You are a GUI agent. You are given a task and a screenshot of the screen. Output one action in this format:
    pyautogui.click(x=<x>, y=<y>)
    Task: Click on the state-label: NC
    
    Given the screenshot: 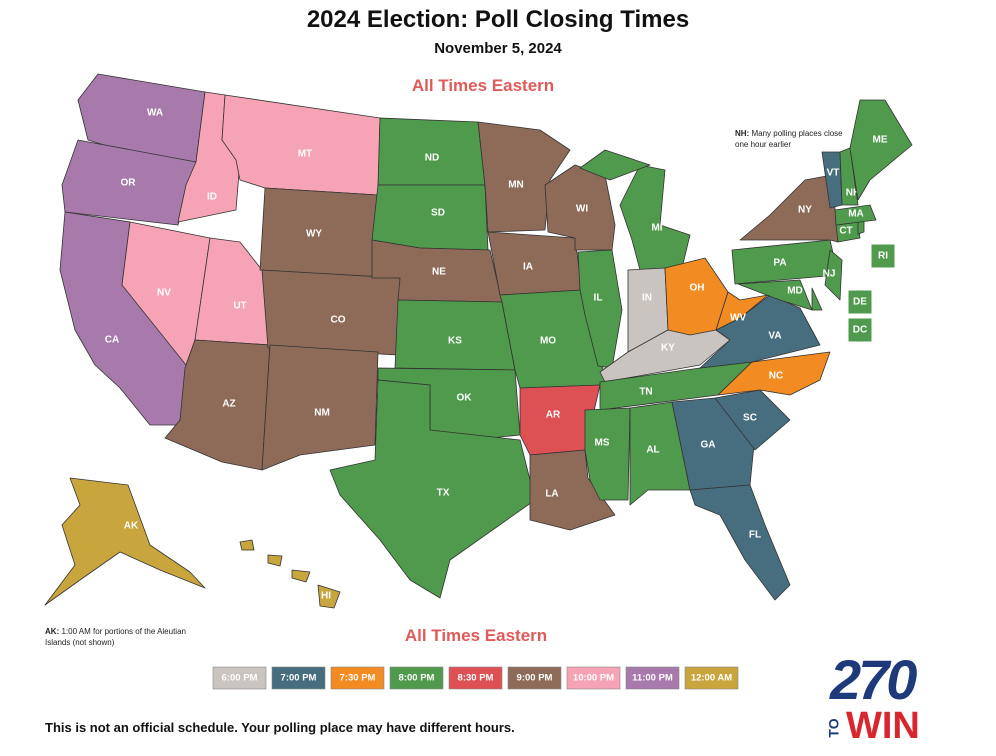 What is the action you would take?
    pyautogui.click(x=776, y=376)
    